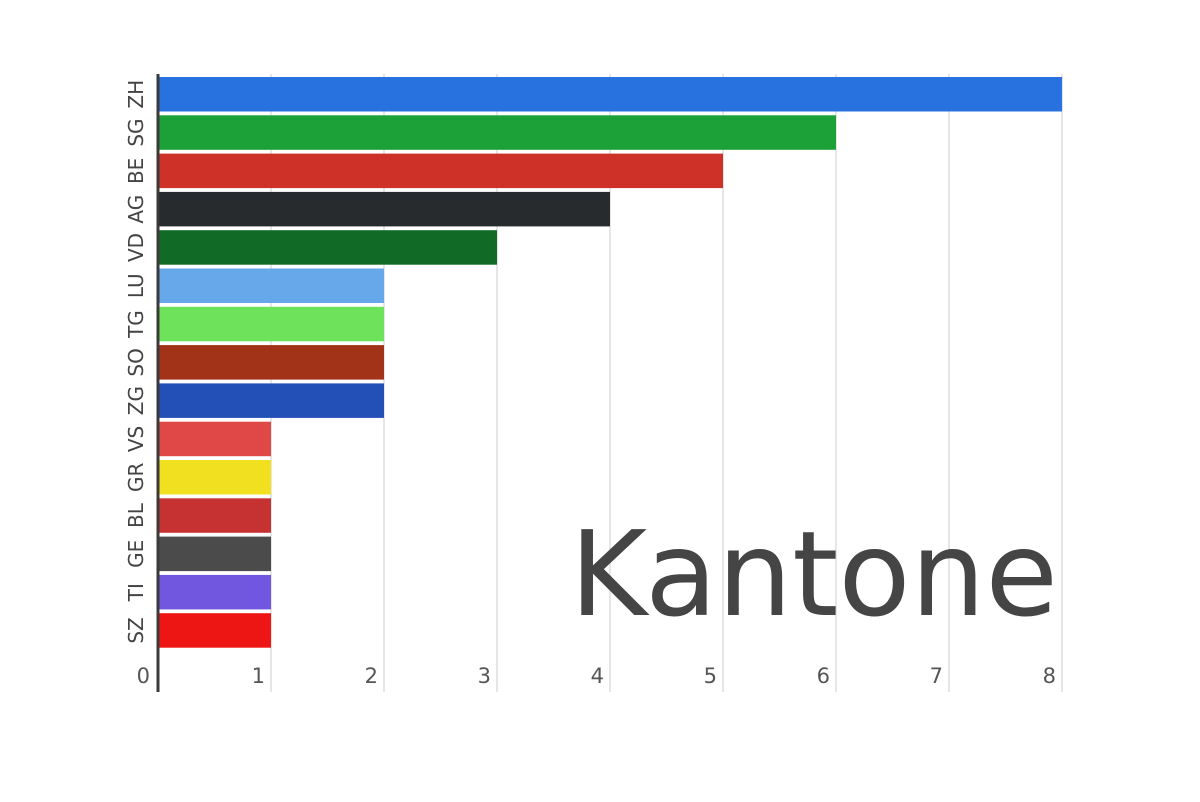 The width and height of the screenshot is (1200, 802). I want to click on x-tick-label-3: 3, so click(484, 676).